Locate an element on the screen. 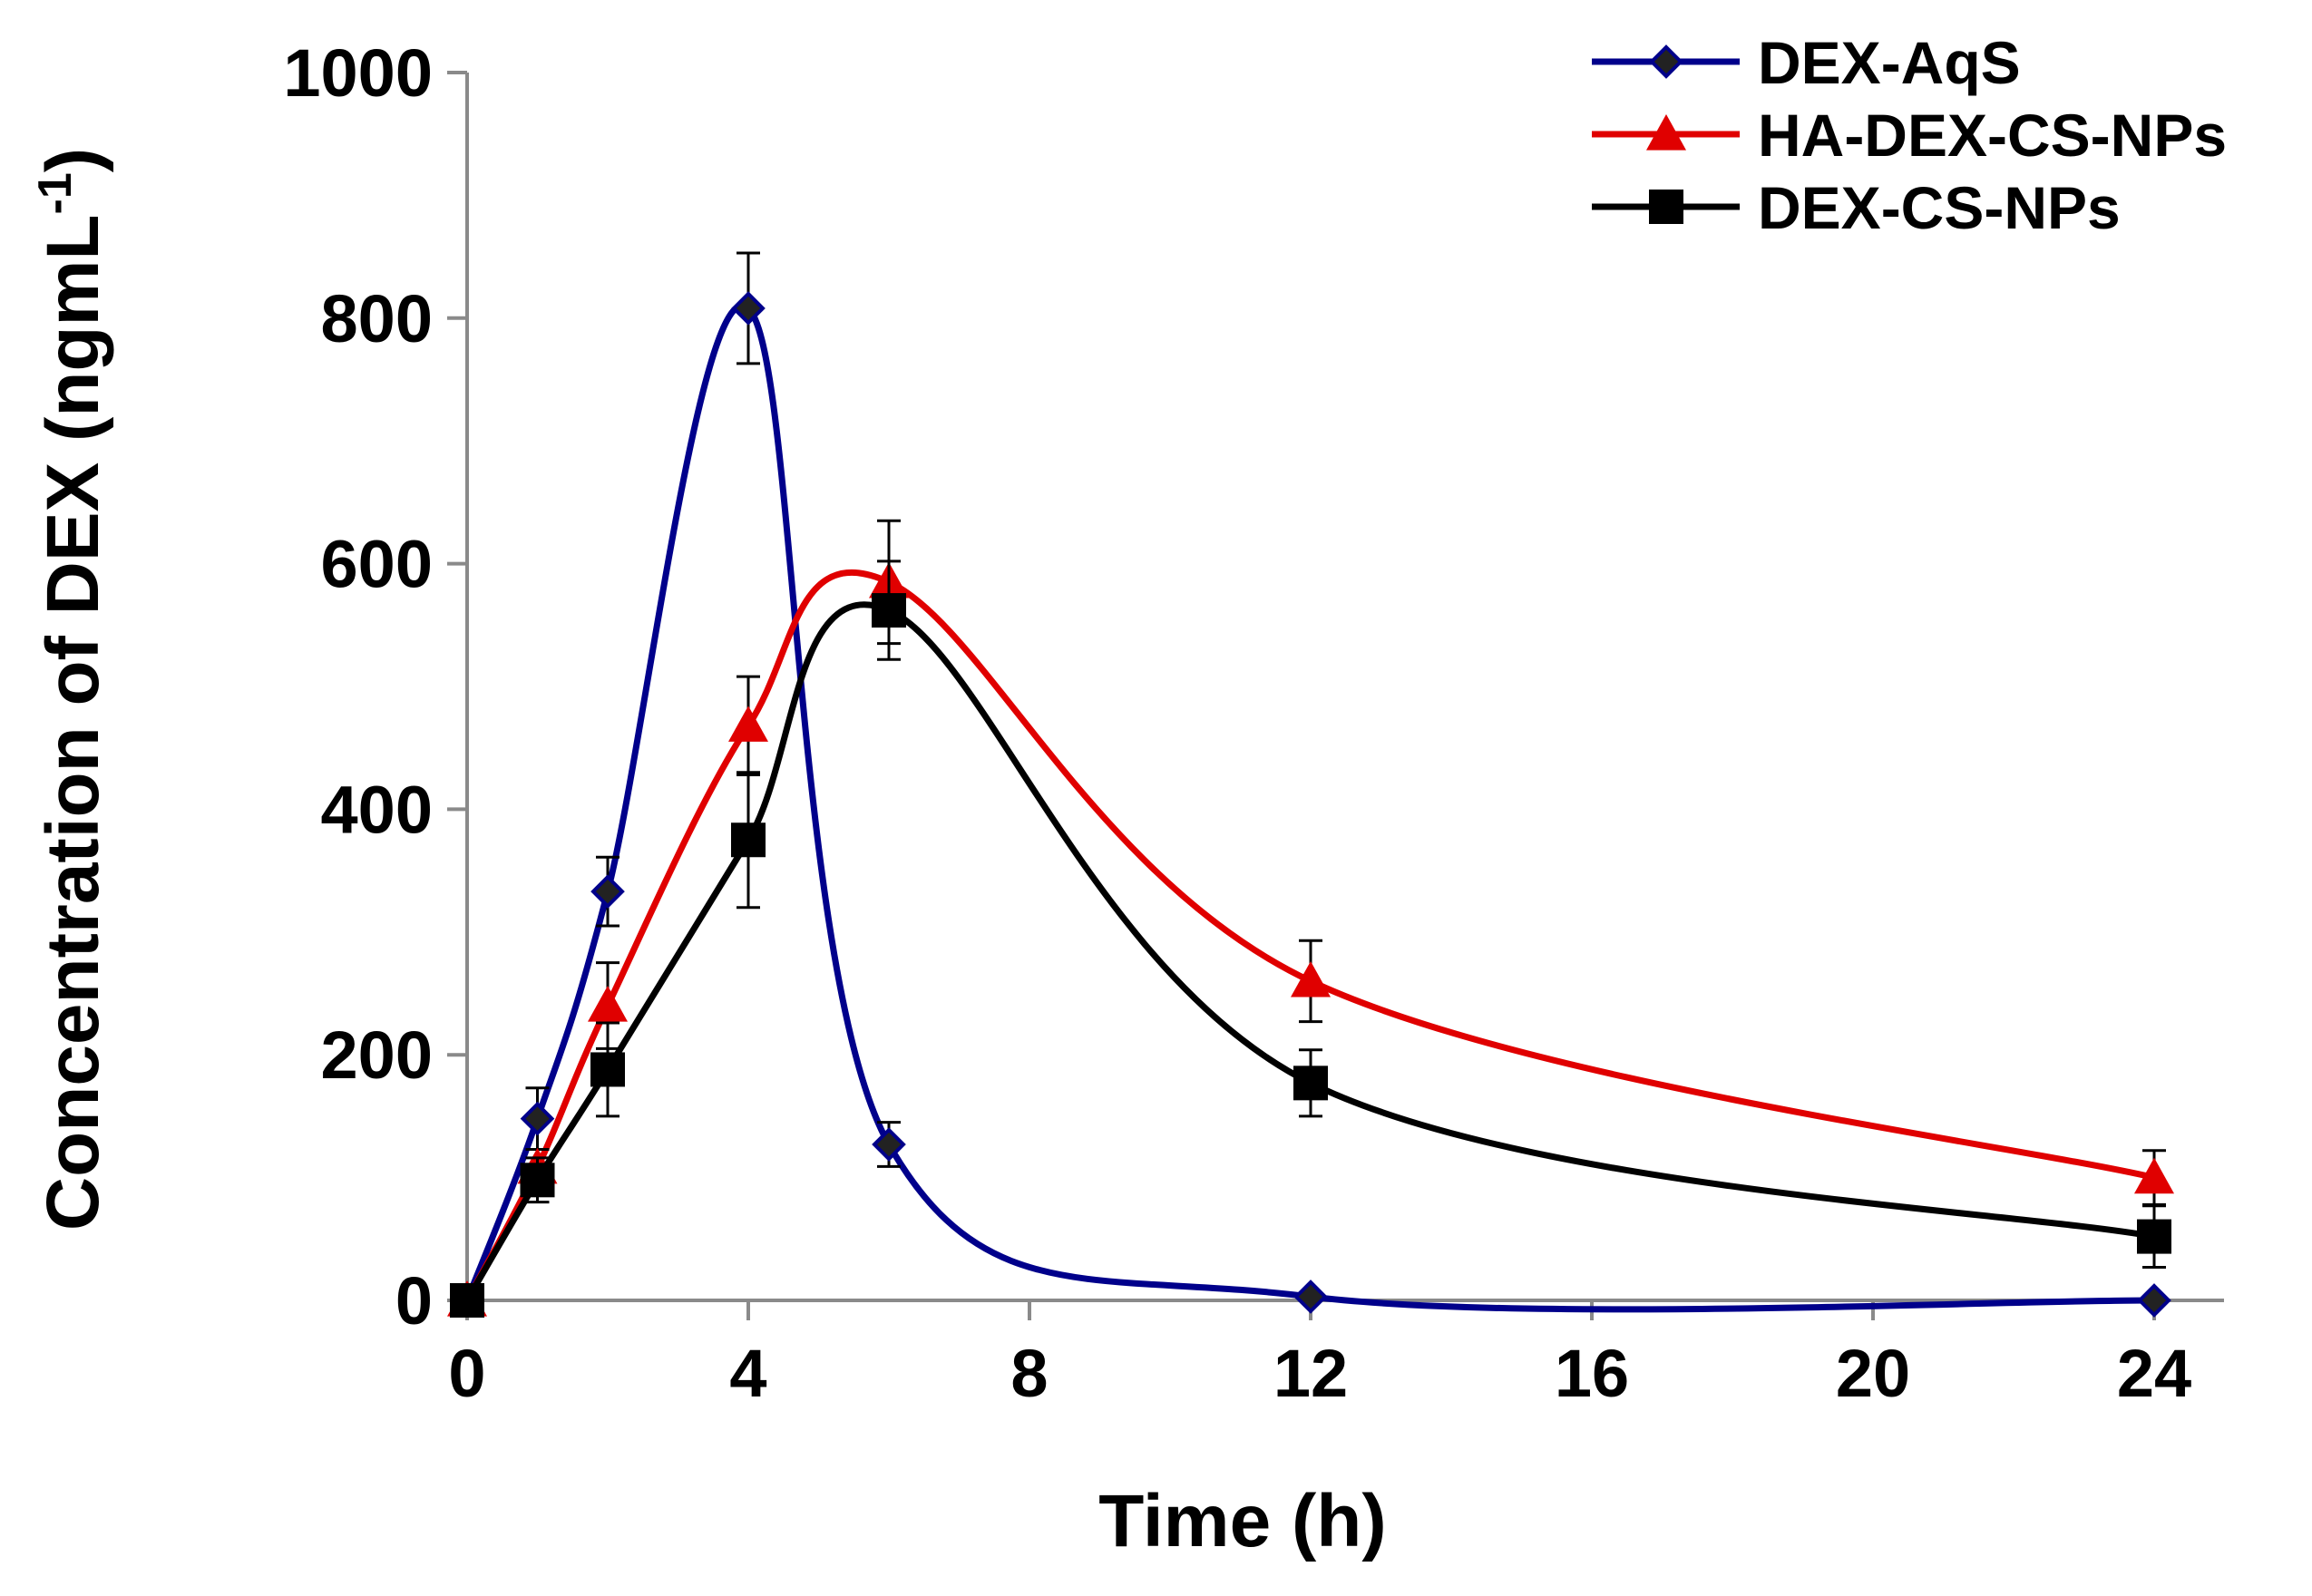  x-tick-label: 24 is located at coordinates (2154, 1373).